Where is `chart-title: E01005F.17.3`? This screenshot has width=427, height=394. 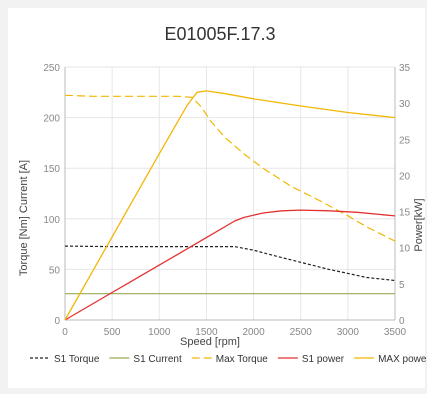
chart-title: E01005F.17.3 is located at coordinates (219, 34).